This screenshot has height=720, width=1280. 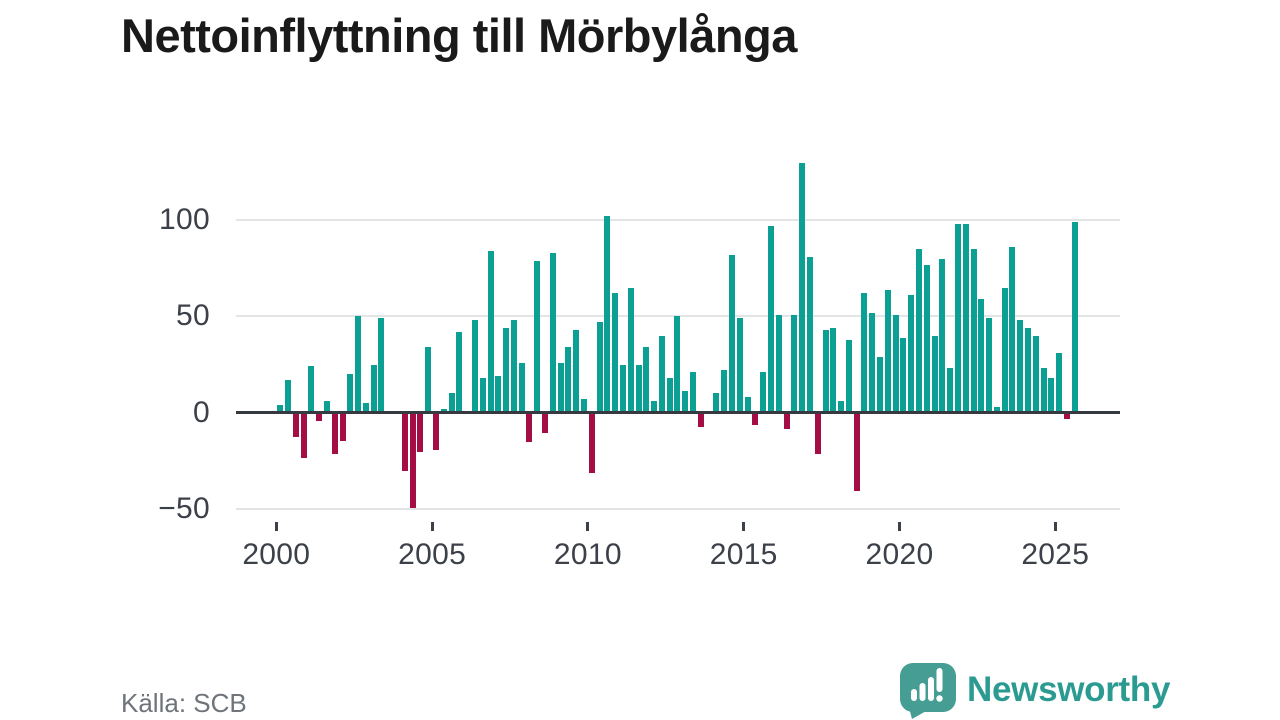 I want to click on newsworthy-icon, so click(x=928, y=691).